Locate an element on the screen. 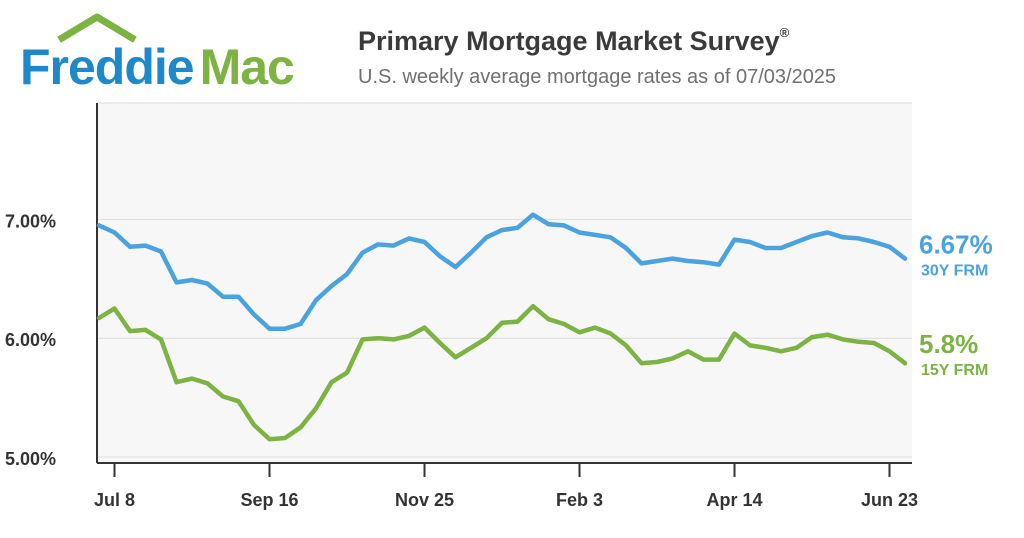 Image resolution: width=1024 pixels, height=538 pixels. y-tick-label: 7.00% is located at coordinates (30, 221).